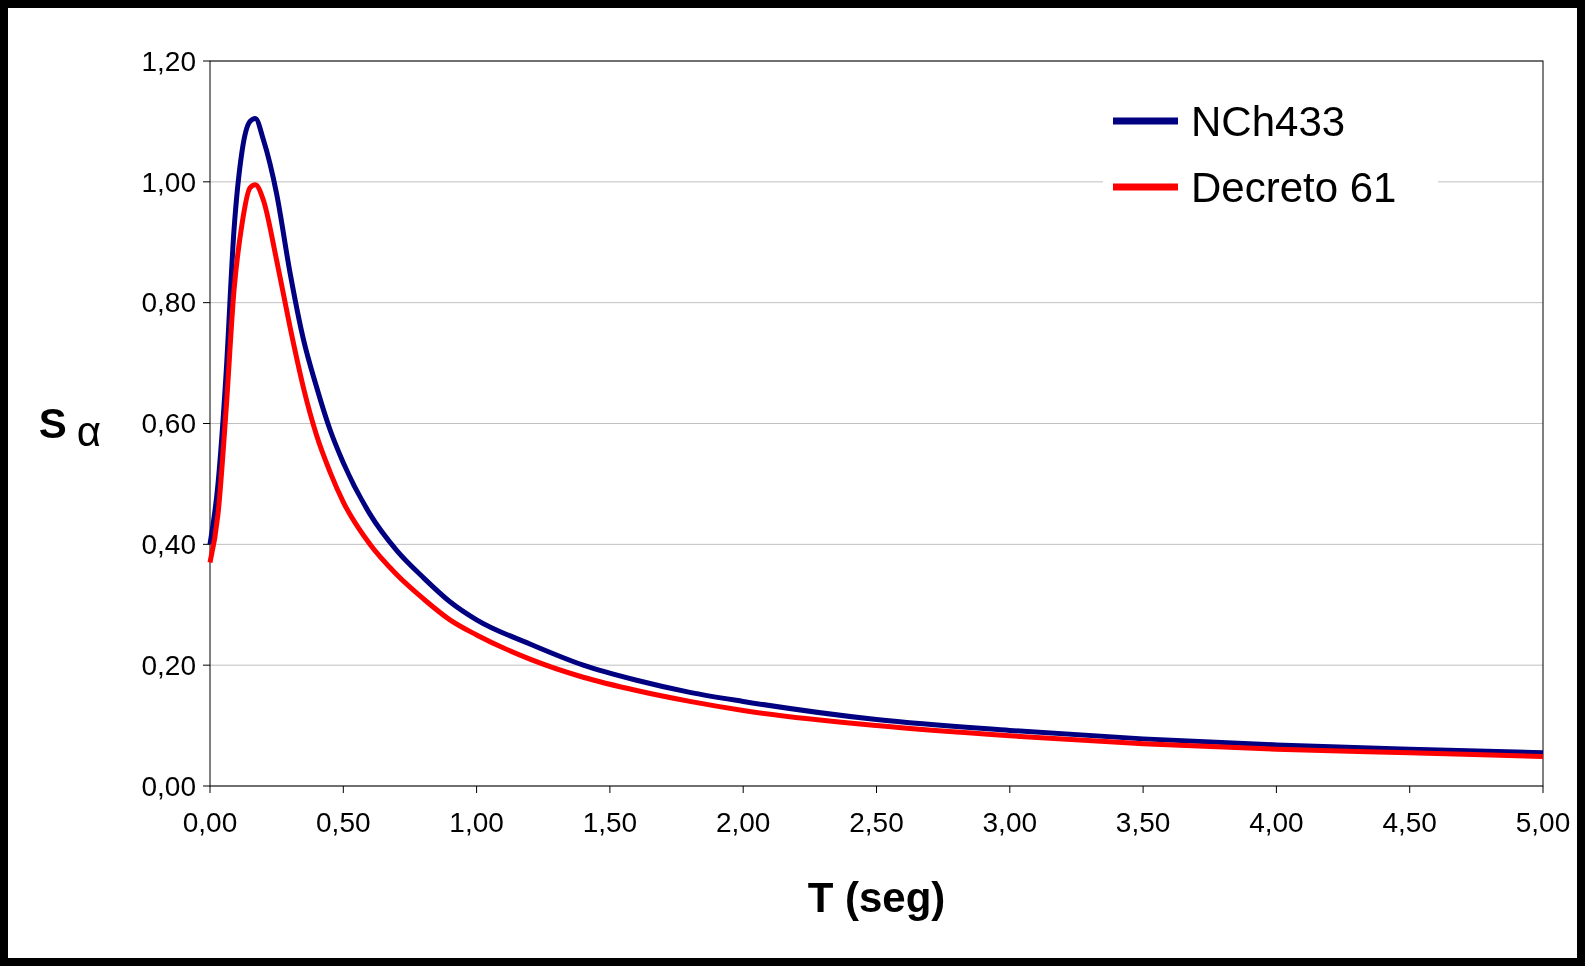 The height and width of the screenshot is (966, 1585). I want to click on x-tick-label: 0,00, so click(210, 822).